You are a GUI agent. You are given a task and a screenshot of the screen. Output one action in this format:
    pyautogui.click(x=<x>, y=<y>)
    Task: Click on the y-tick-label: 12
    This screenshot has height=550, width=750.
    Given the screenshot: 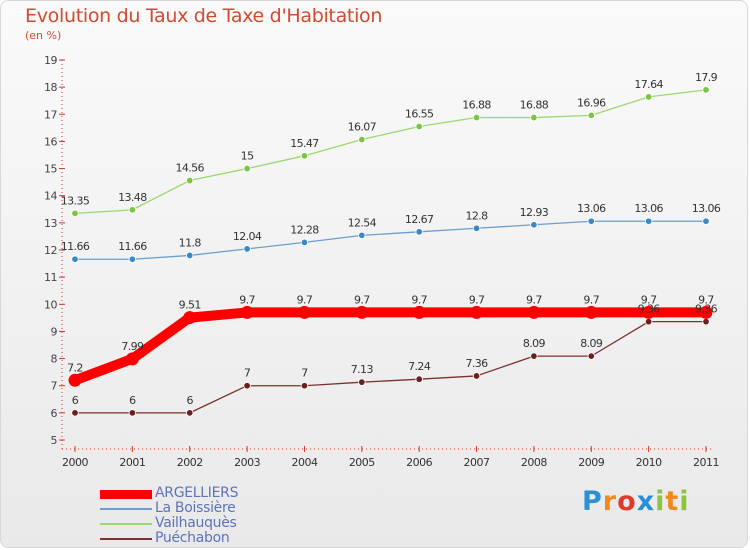 What is the action you would take?
    pyautogui.click(x=50, y=250)
    